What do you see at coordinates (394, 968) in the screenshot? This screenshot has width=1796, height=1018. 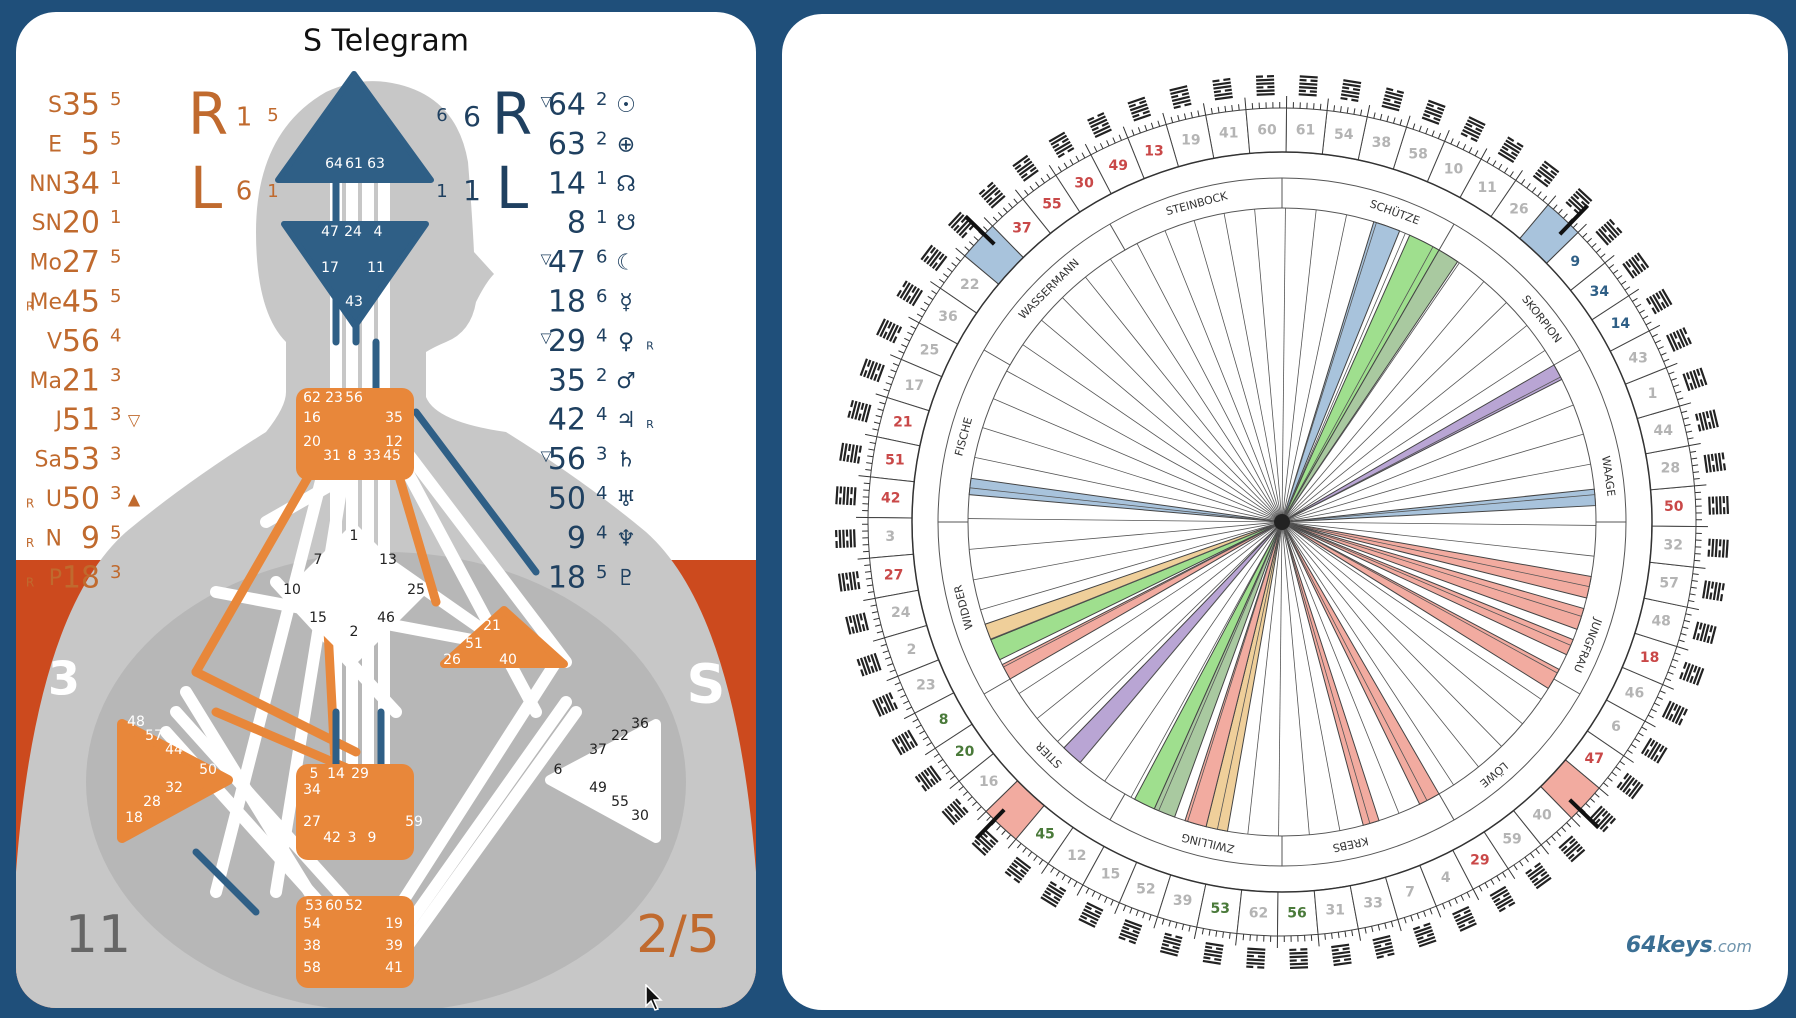 I see `gate-label-root: 41` at bounding box center [394, 968].